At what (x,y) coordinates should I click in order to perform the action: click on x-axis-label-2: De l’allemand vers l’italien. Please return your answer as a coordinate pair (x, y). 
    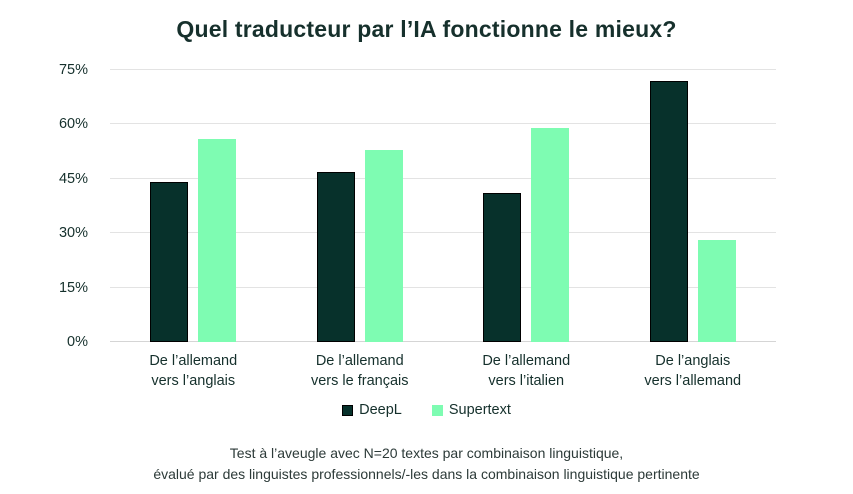
    Looking at the image, I should click on (526, 371).